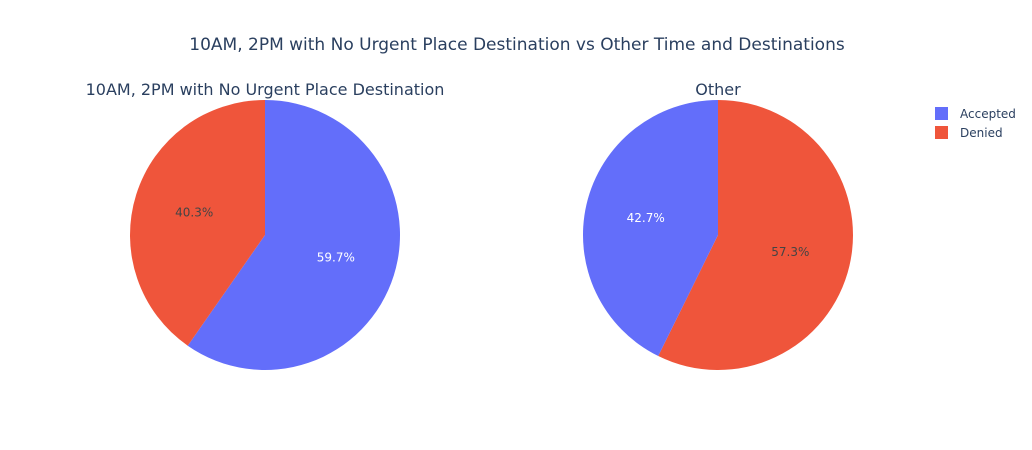 The image size is (1032, 450). What do you see at coordinates (975, 123) in the screenshot?
I see `legend: Accepted Denied` at bounding box center [975, 123].